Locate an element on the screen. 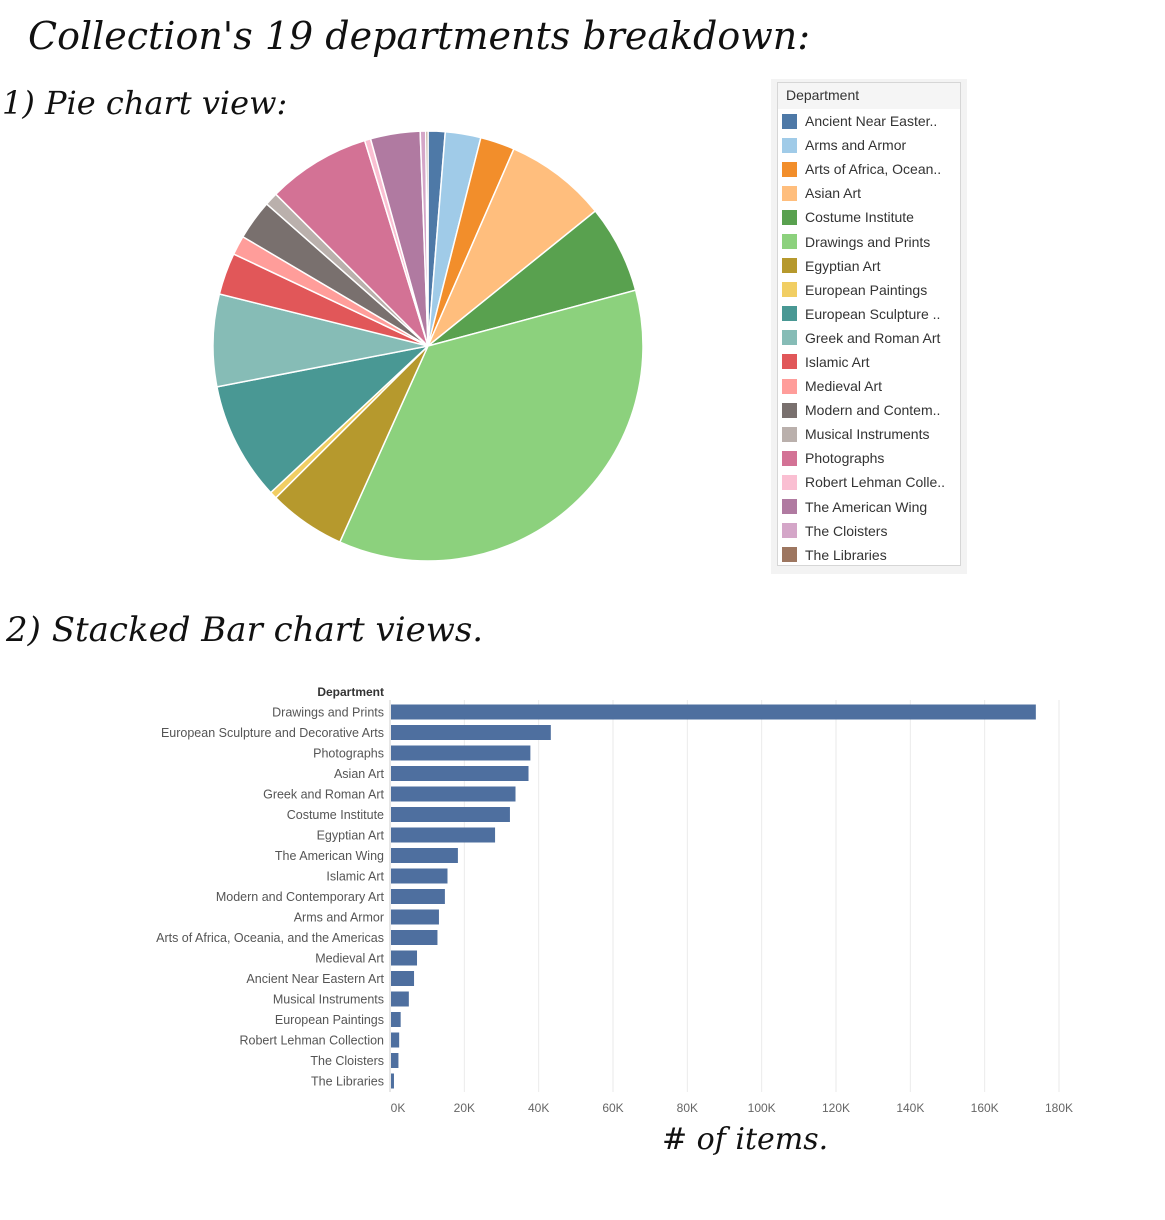  category-label: Asian Art is located at coordinates (359, 774).